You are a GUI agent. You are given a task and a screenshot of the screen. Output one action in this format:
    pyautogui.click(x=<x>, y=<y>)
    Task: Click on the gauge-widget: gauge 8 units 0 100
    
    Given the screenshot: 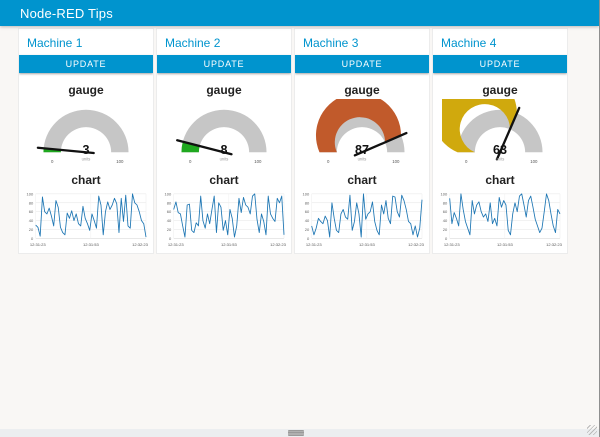 What is the action you would take?
    pyautogui.click(x=224, y=124)
    